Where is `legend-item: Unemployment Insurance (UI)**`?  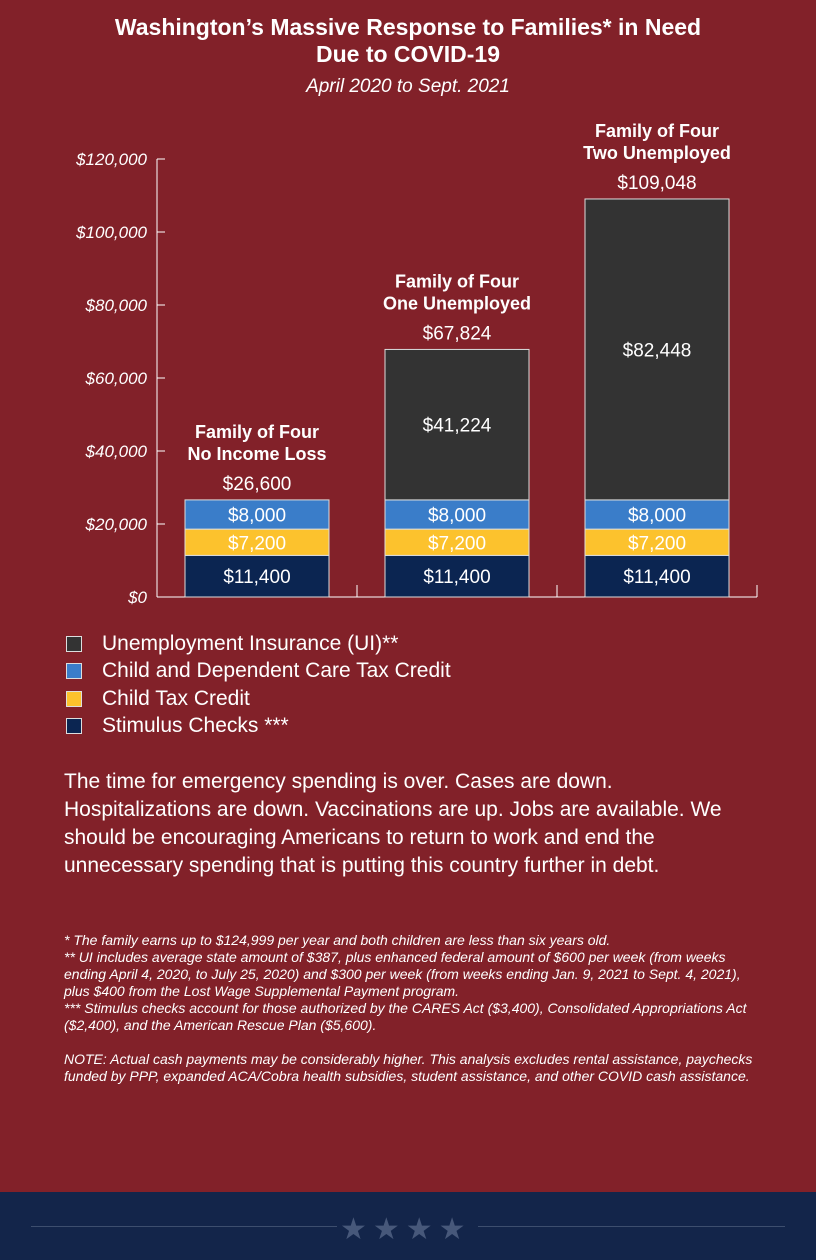
legend-item: Unemployment Insurance (UI)** is located at coordinates (258, 644).